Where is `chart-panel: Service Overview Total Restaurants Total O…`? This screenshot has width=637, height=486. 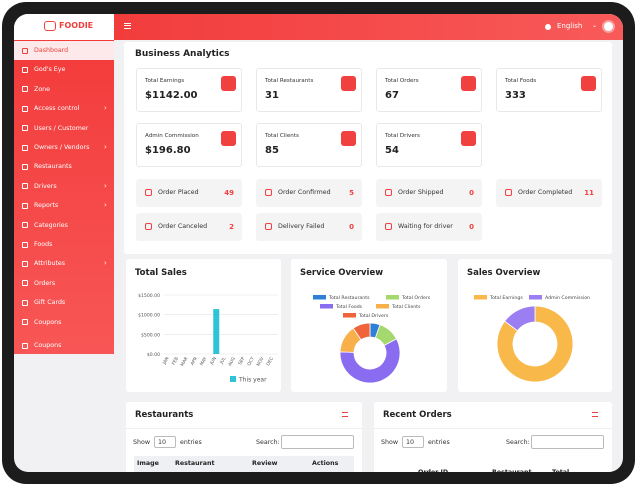 chart-panel: Service Overview Total Restaurants Total O… is located at coordinates (369, 325).